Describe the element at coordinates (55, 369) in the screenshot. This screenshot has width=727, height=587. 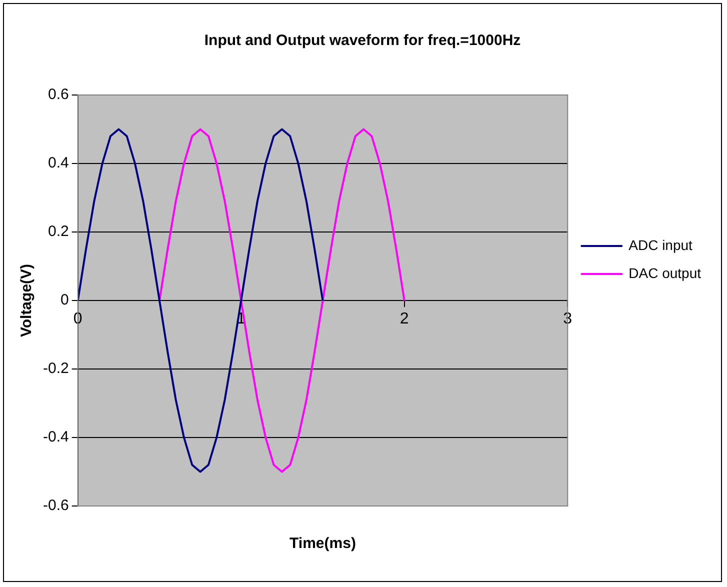
I see `y-tick-label: -0.2` at that location.